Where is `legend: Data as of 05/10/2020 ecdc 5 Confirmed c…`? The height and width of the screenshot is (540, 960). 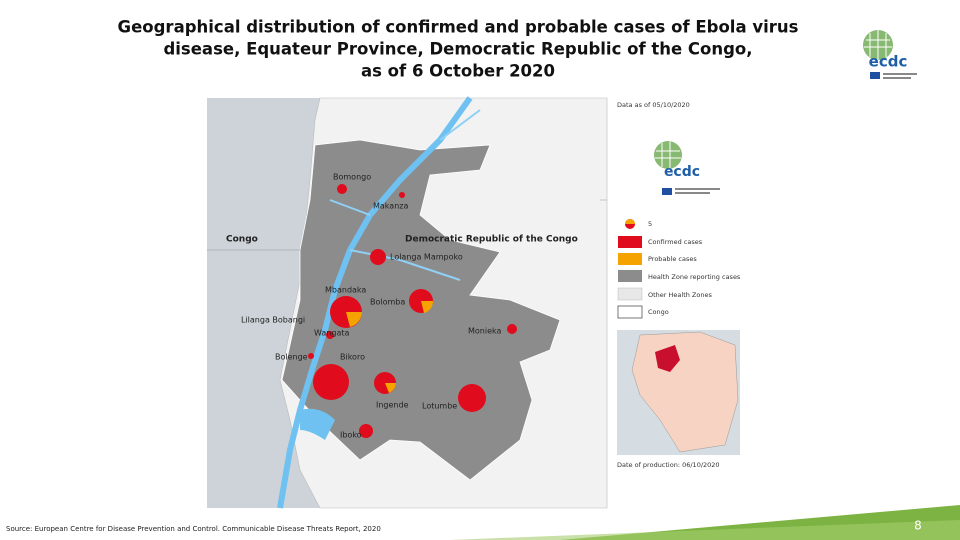 legend: Data as of 05/10/2020 ecdc 5 Confirmed c… is located at coordinates (678, 284).